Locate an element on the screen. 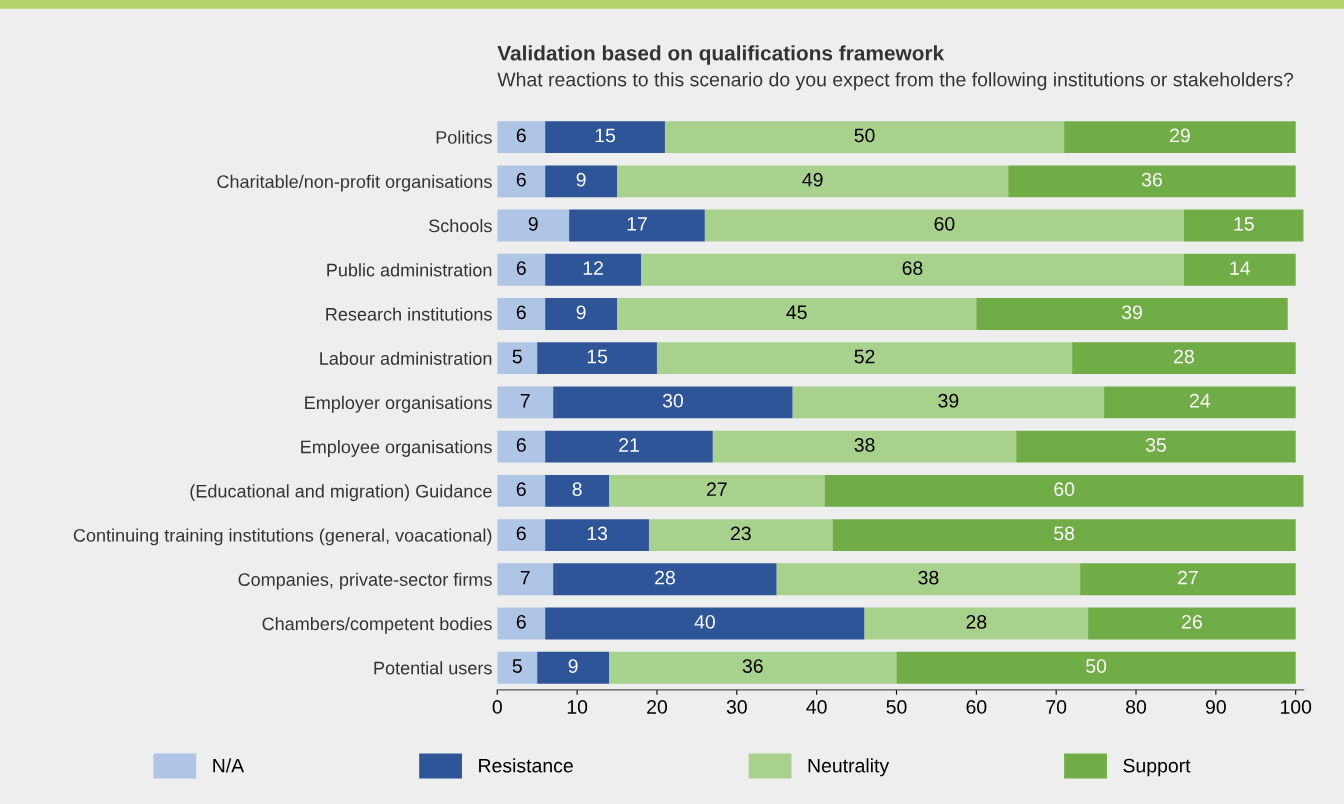  data-label: 26 is located at coordinates (1192, 621).